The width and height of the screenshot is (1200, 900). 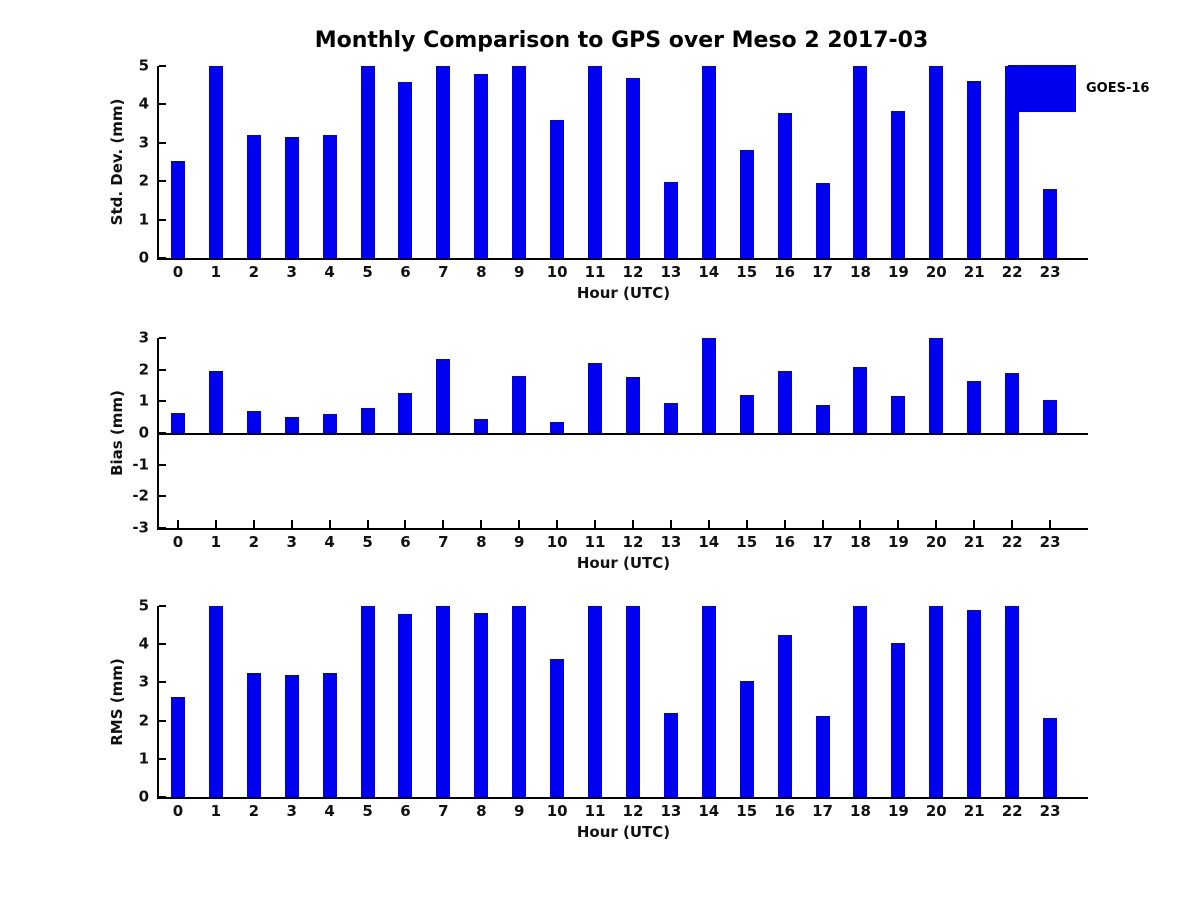 What do you see at coordinates (405, 272) in the screenshot?
I see `x-tick-label: 6` at bounding box center [405, 272].